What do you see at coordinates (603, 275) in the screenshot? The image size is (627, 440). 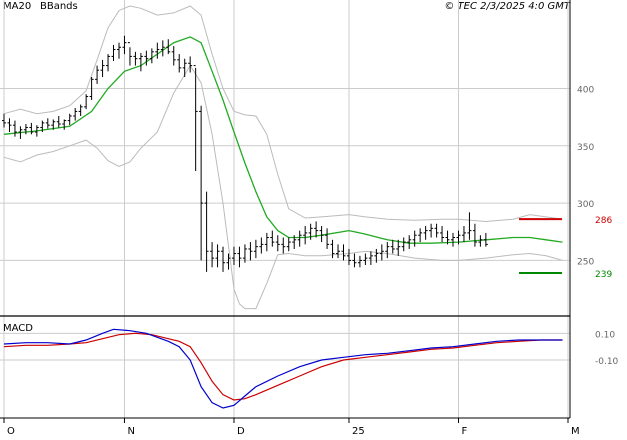 I see `support-label: 239` at bounding box center [603, 275].